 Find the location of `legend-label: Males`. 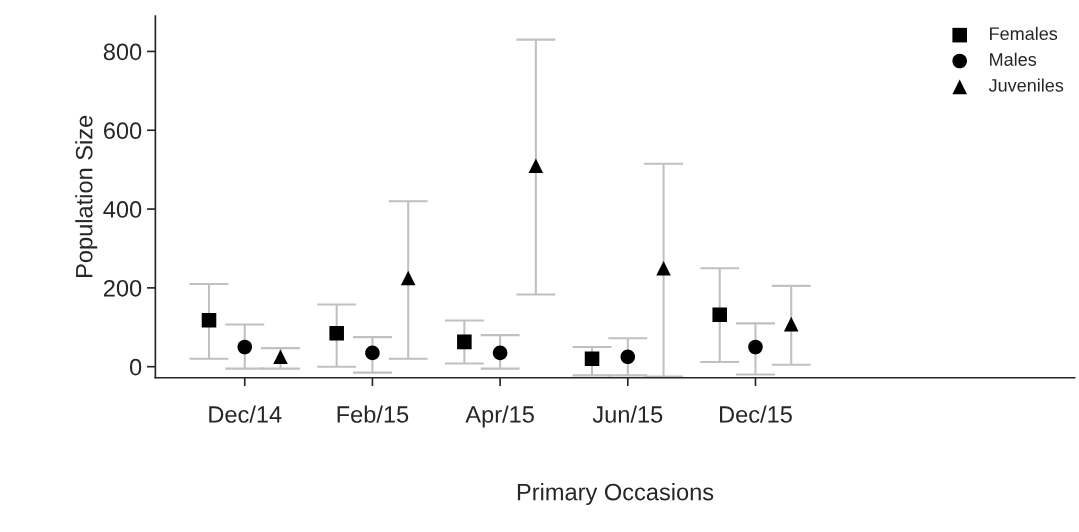

legend-label: Males is located at coordinates (1013, 59).